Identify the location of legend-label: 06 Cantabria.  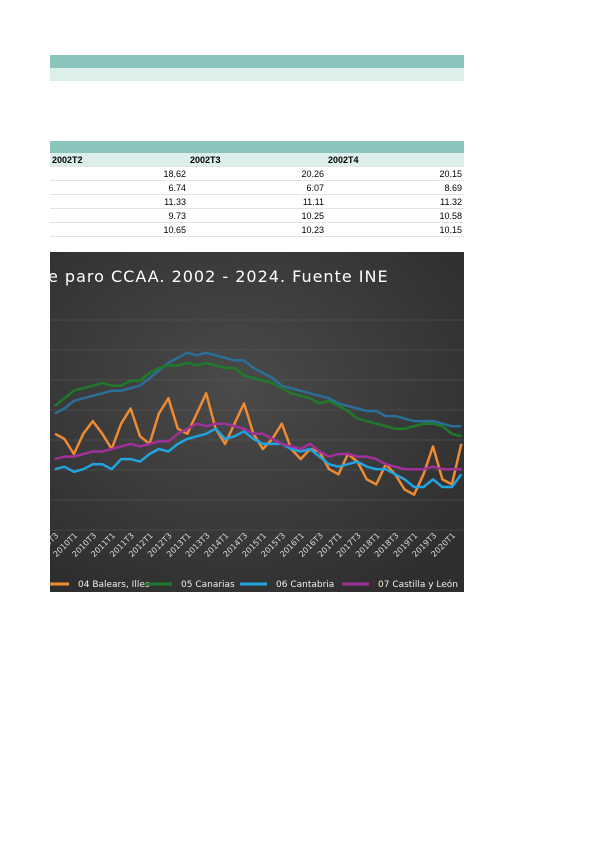
(305, 585).